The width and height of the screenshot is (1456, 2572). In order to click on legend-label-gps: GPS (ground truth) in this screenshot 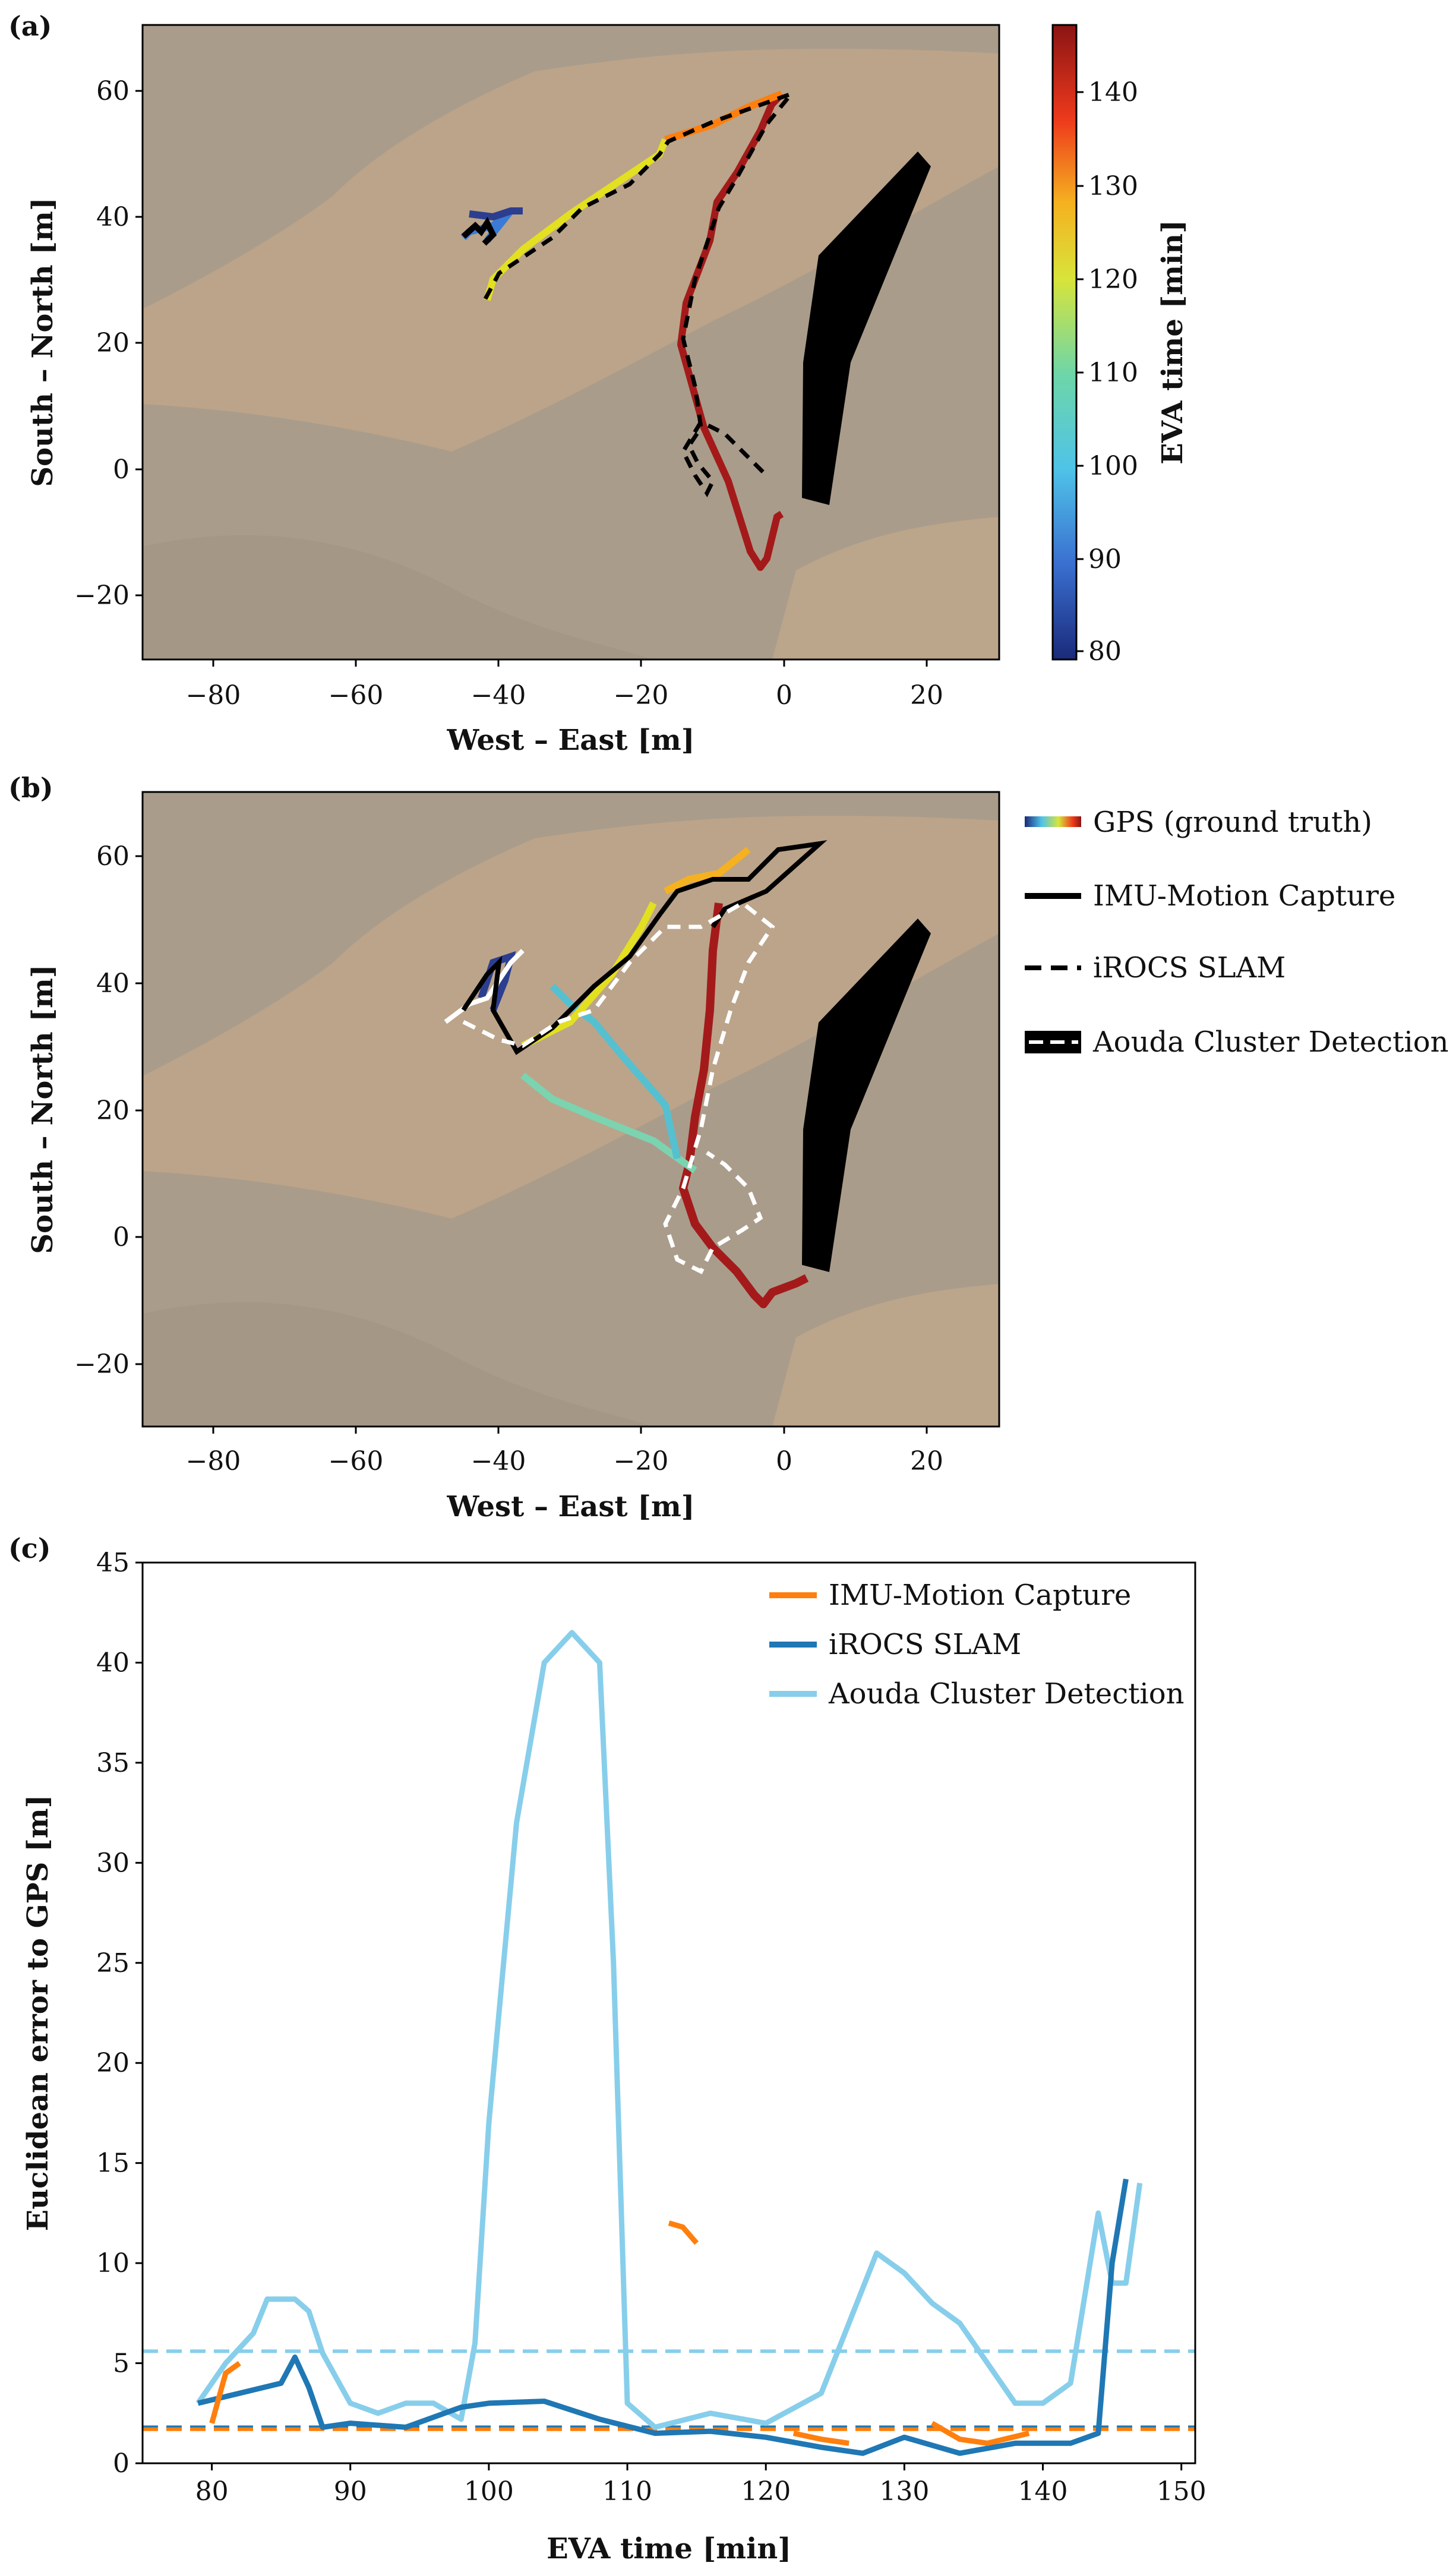, I will do `click(1232, 822)`.